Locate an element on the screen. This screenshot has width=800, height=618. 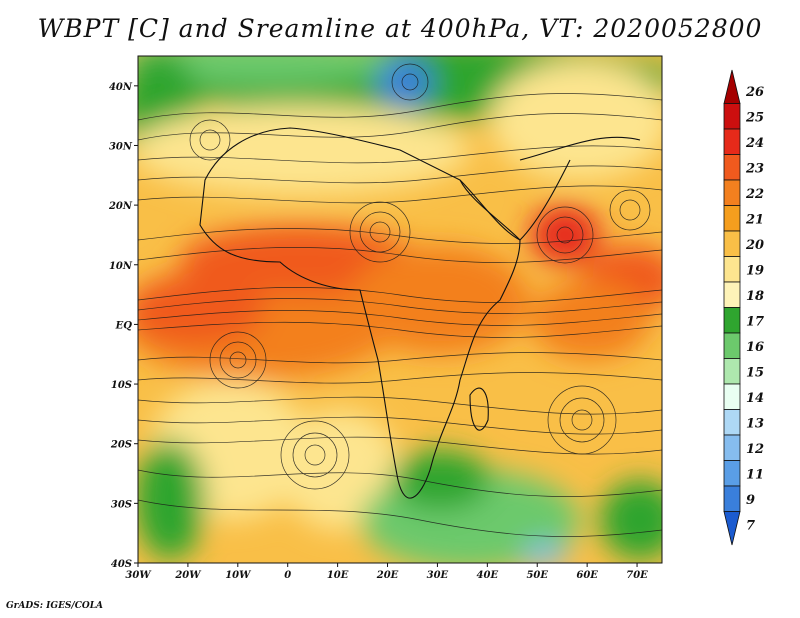
lon-label: 10W is located at coordinates (238, 575).